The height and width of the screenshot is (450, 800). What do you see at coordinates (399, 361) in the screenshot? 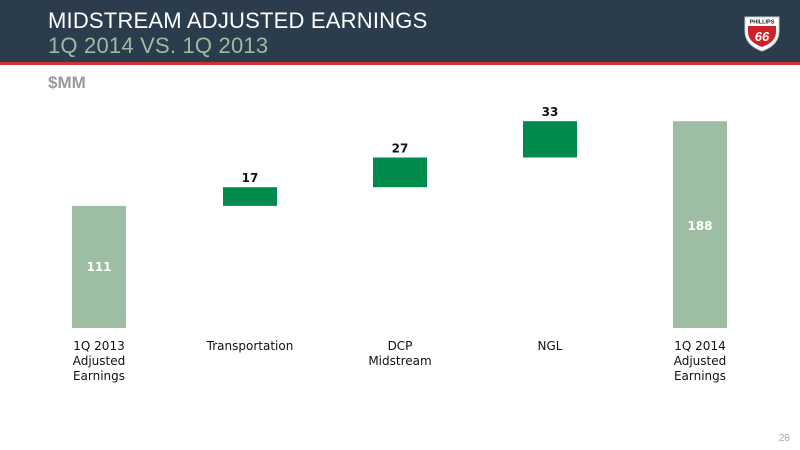
I see `category-label: Midstream` at bounding box center [399, 361].